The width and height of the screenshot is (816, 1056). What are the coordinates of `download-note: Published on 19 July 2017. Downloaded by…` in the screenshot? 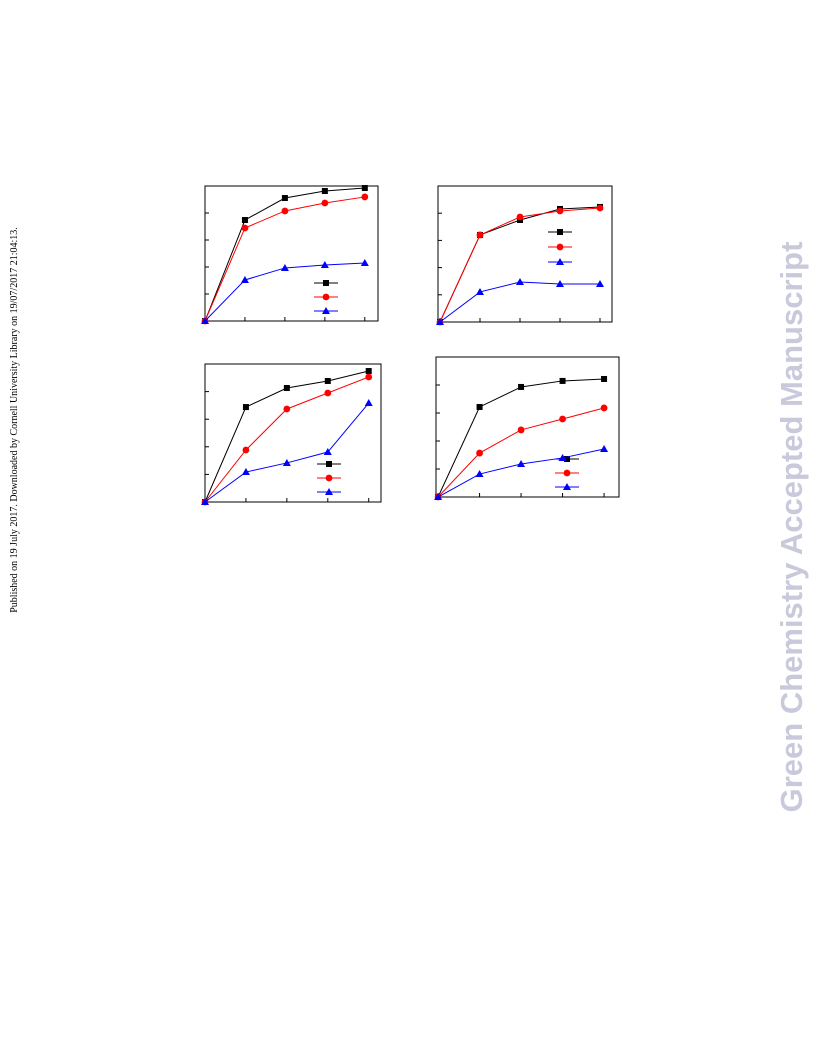 It's located at (14, 420).